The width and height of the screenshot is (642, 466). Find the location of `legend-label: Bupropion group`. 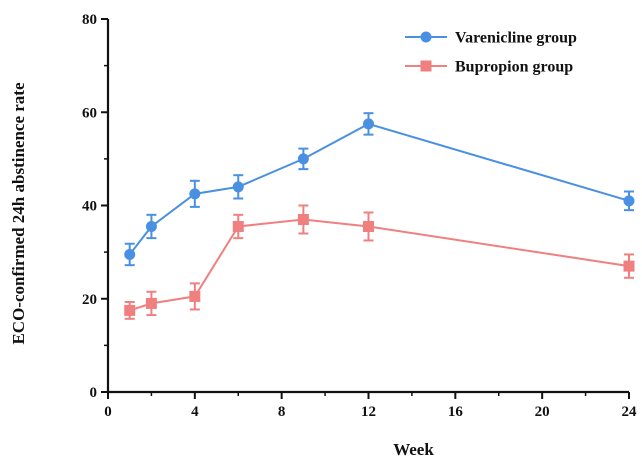

legend-label: Bupropion group is located at coordinates (514, 67).